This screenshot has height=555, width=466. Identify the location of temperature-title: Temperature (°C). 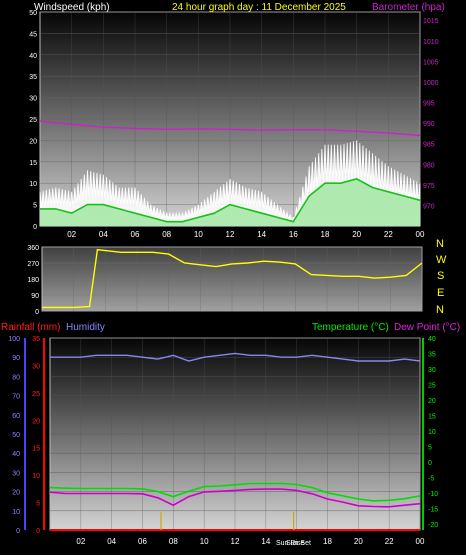
(350, 327).